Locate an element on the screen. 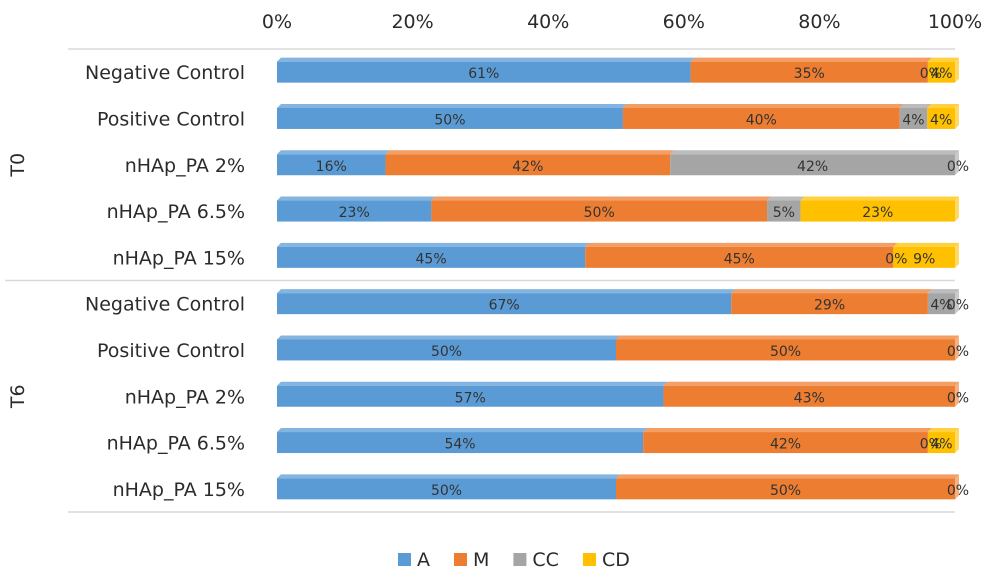 Image resolution: width=1005 pixels, height=580 pixels. legend: A M CC CD is located at coordinates (514, 560).